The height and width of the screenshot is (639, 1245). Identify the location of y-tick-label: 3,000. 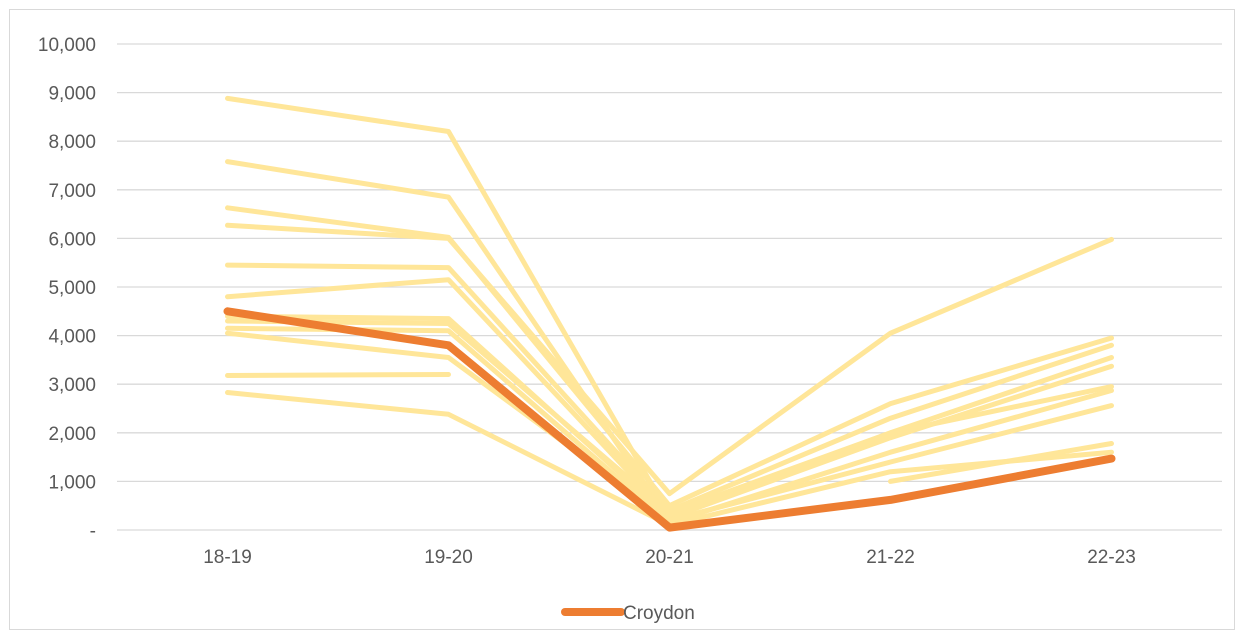
(72, 385).